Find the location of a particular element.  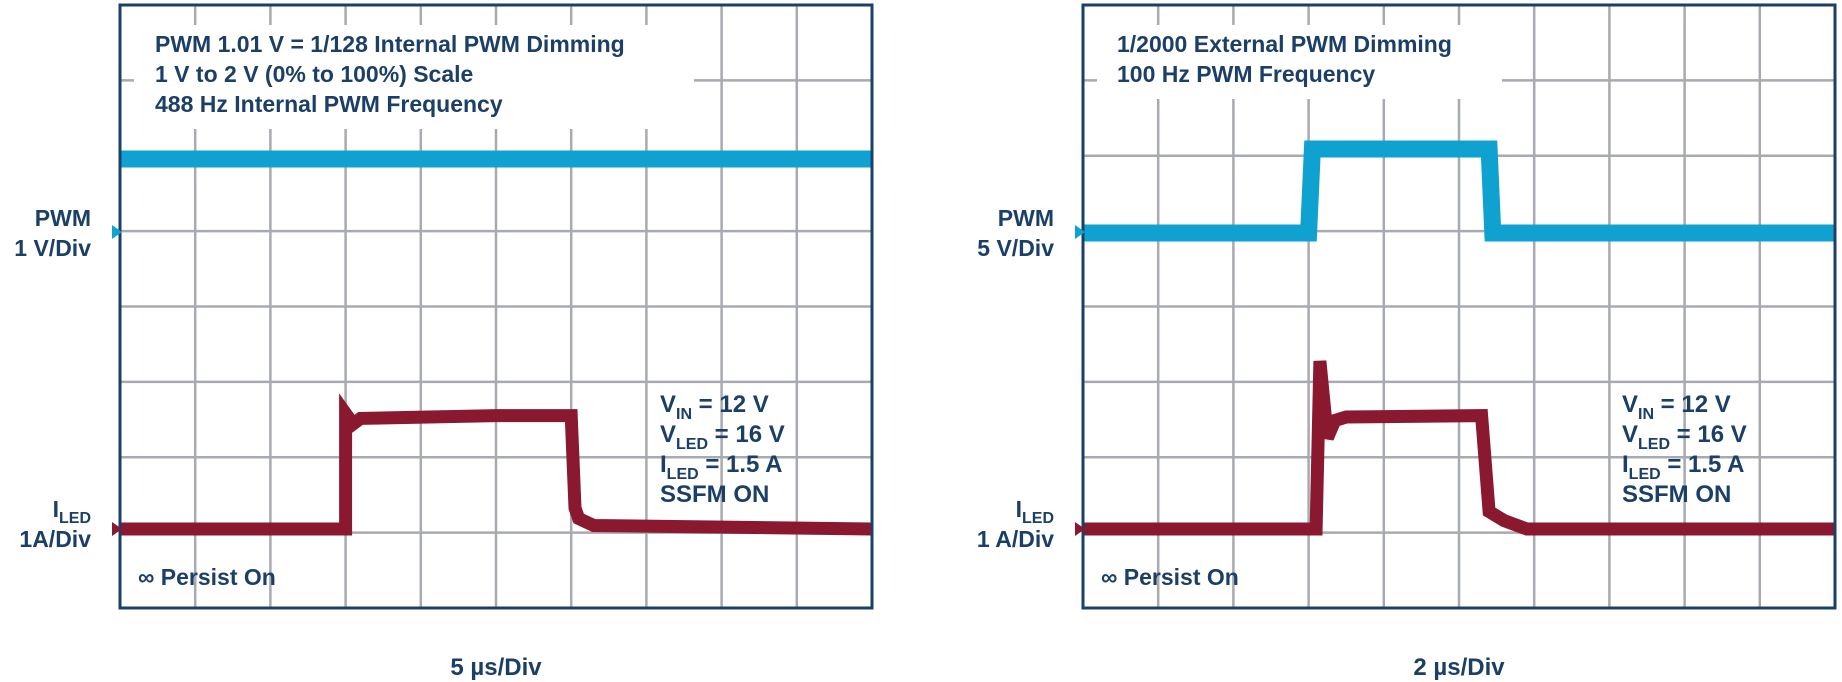

annotation-line: PWM 1.01 V = 1/128 Internal PWM Dimming is located at coordinates (390, 44).